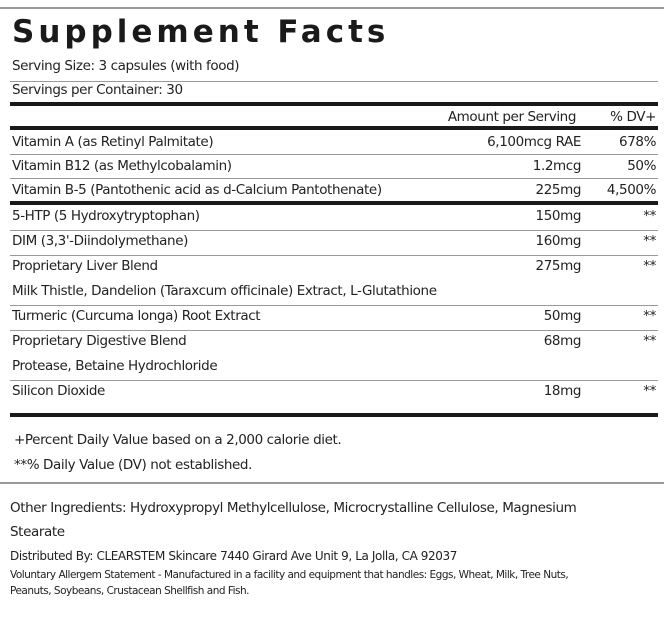  What do you see at coordinates (631, 190) in the screenshot?
I see `nutrient-dv: 4,500%` at bounding box center [631, 190].